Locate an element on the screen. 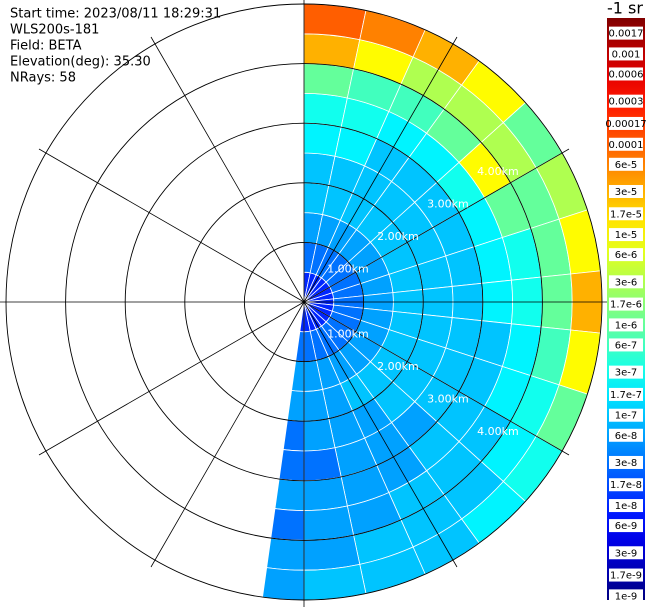 This screenshot has width=647, height=611. info-line: WLS200s-181 is located at coordinates (54, 30).